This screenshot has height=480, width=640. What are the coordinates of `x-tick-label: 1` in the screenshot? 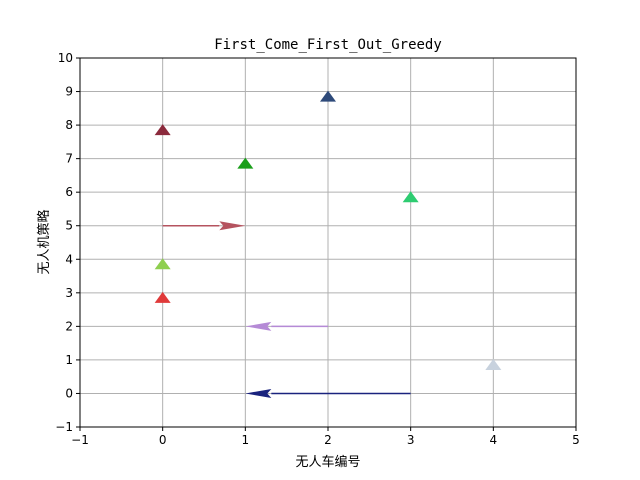 It's located at (246, 440).